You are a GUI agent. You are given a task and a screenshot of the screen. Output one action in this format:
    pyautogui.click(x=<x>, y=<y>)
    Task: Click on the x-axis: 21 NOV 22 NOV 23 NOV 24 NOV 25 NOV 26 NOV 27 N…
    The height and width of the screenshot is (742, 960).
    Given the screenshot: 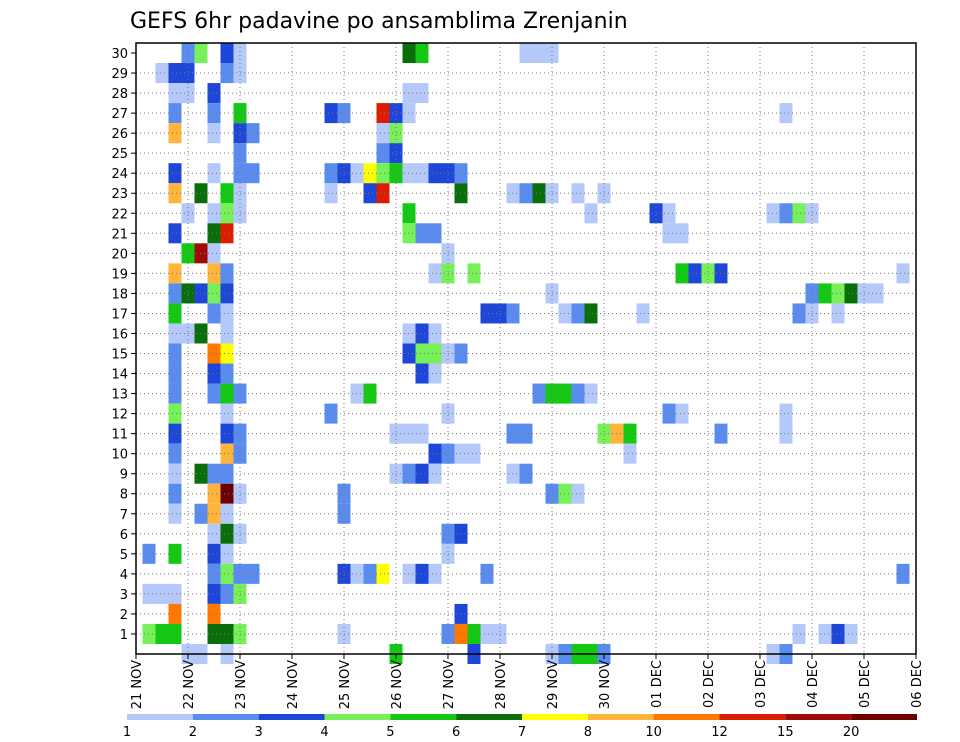 What is the action you would take?
    pyautogui.click(x=527, y=681)
    